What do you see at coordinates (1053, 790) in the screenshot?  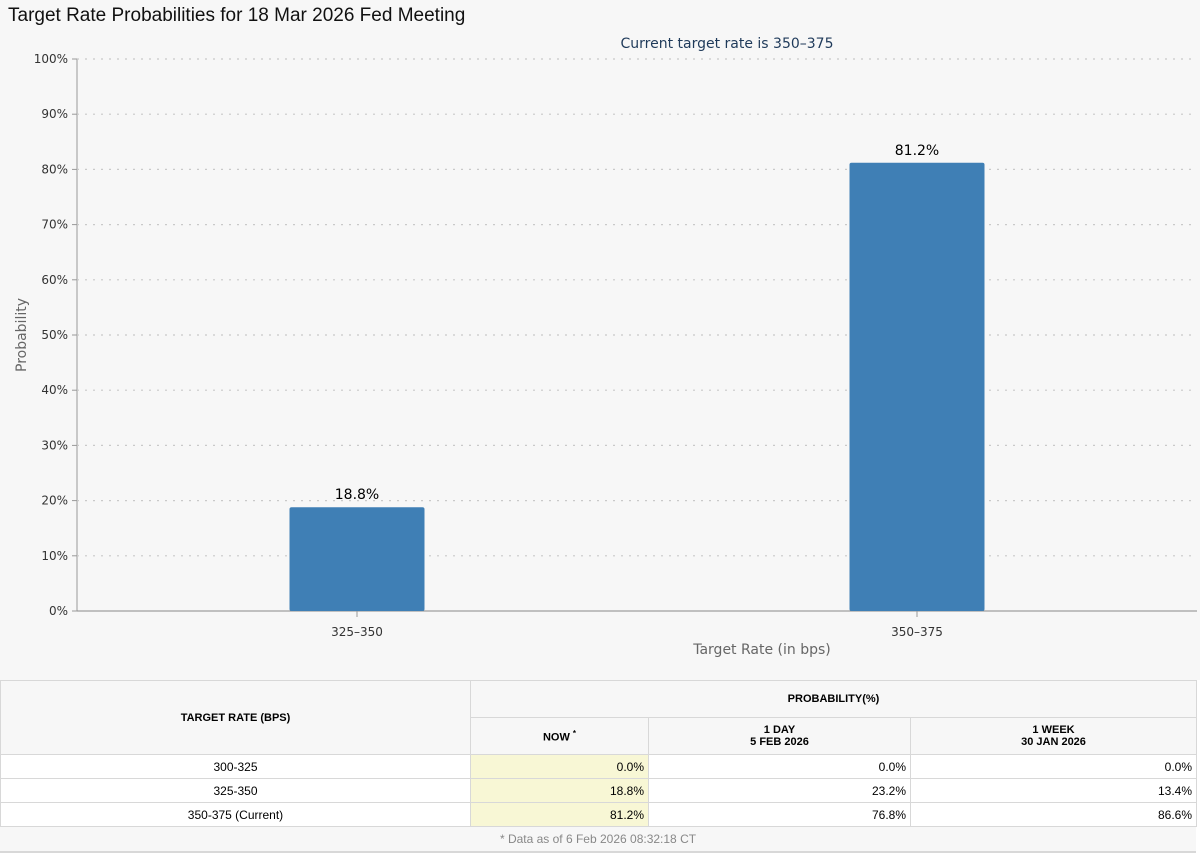 I see `one-week-cell: 13.4%` at bounding box center [1053, 790].